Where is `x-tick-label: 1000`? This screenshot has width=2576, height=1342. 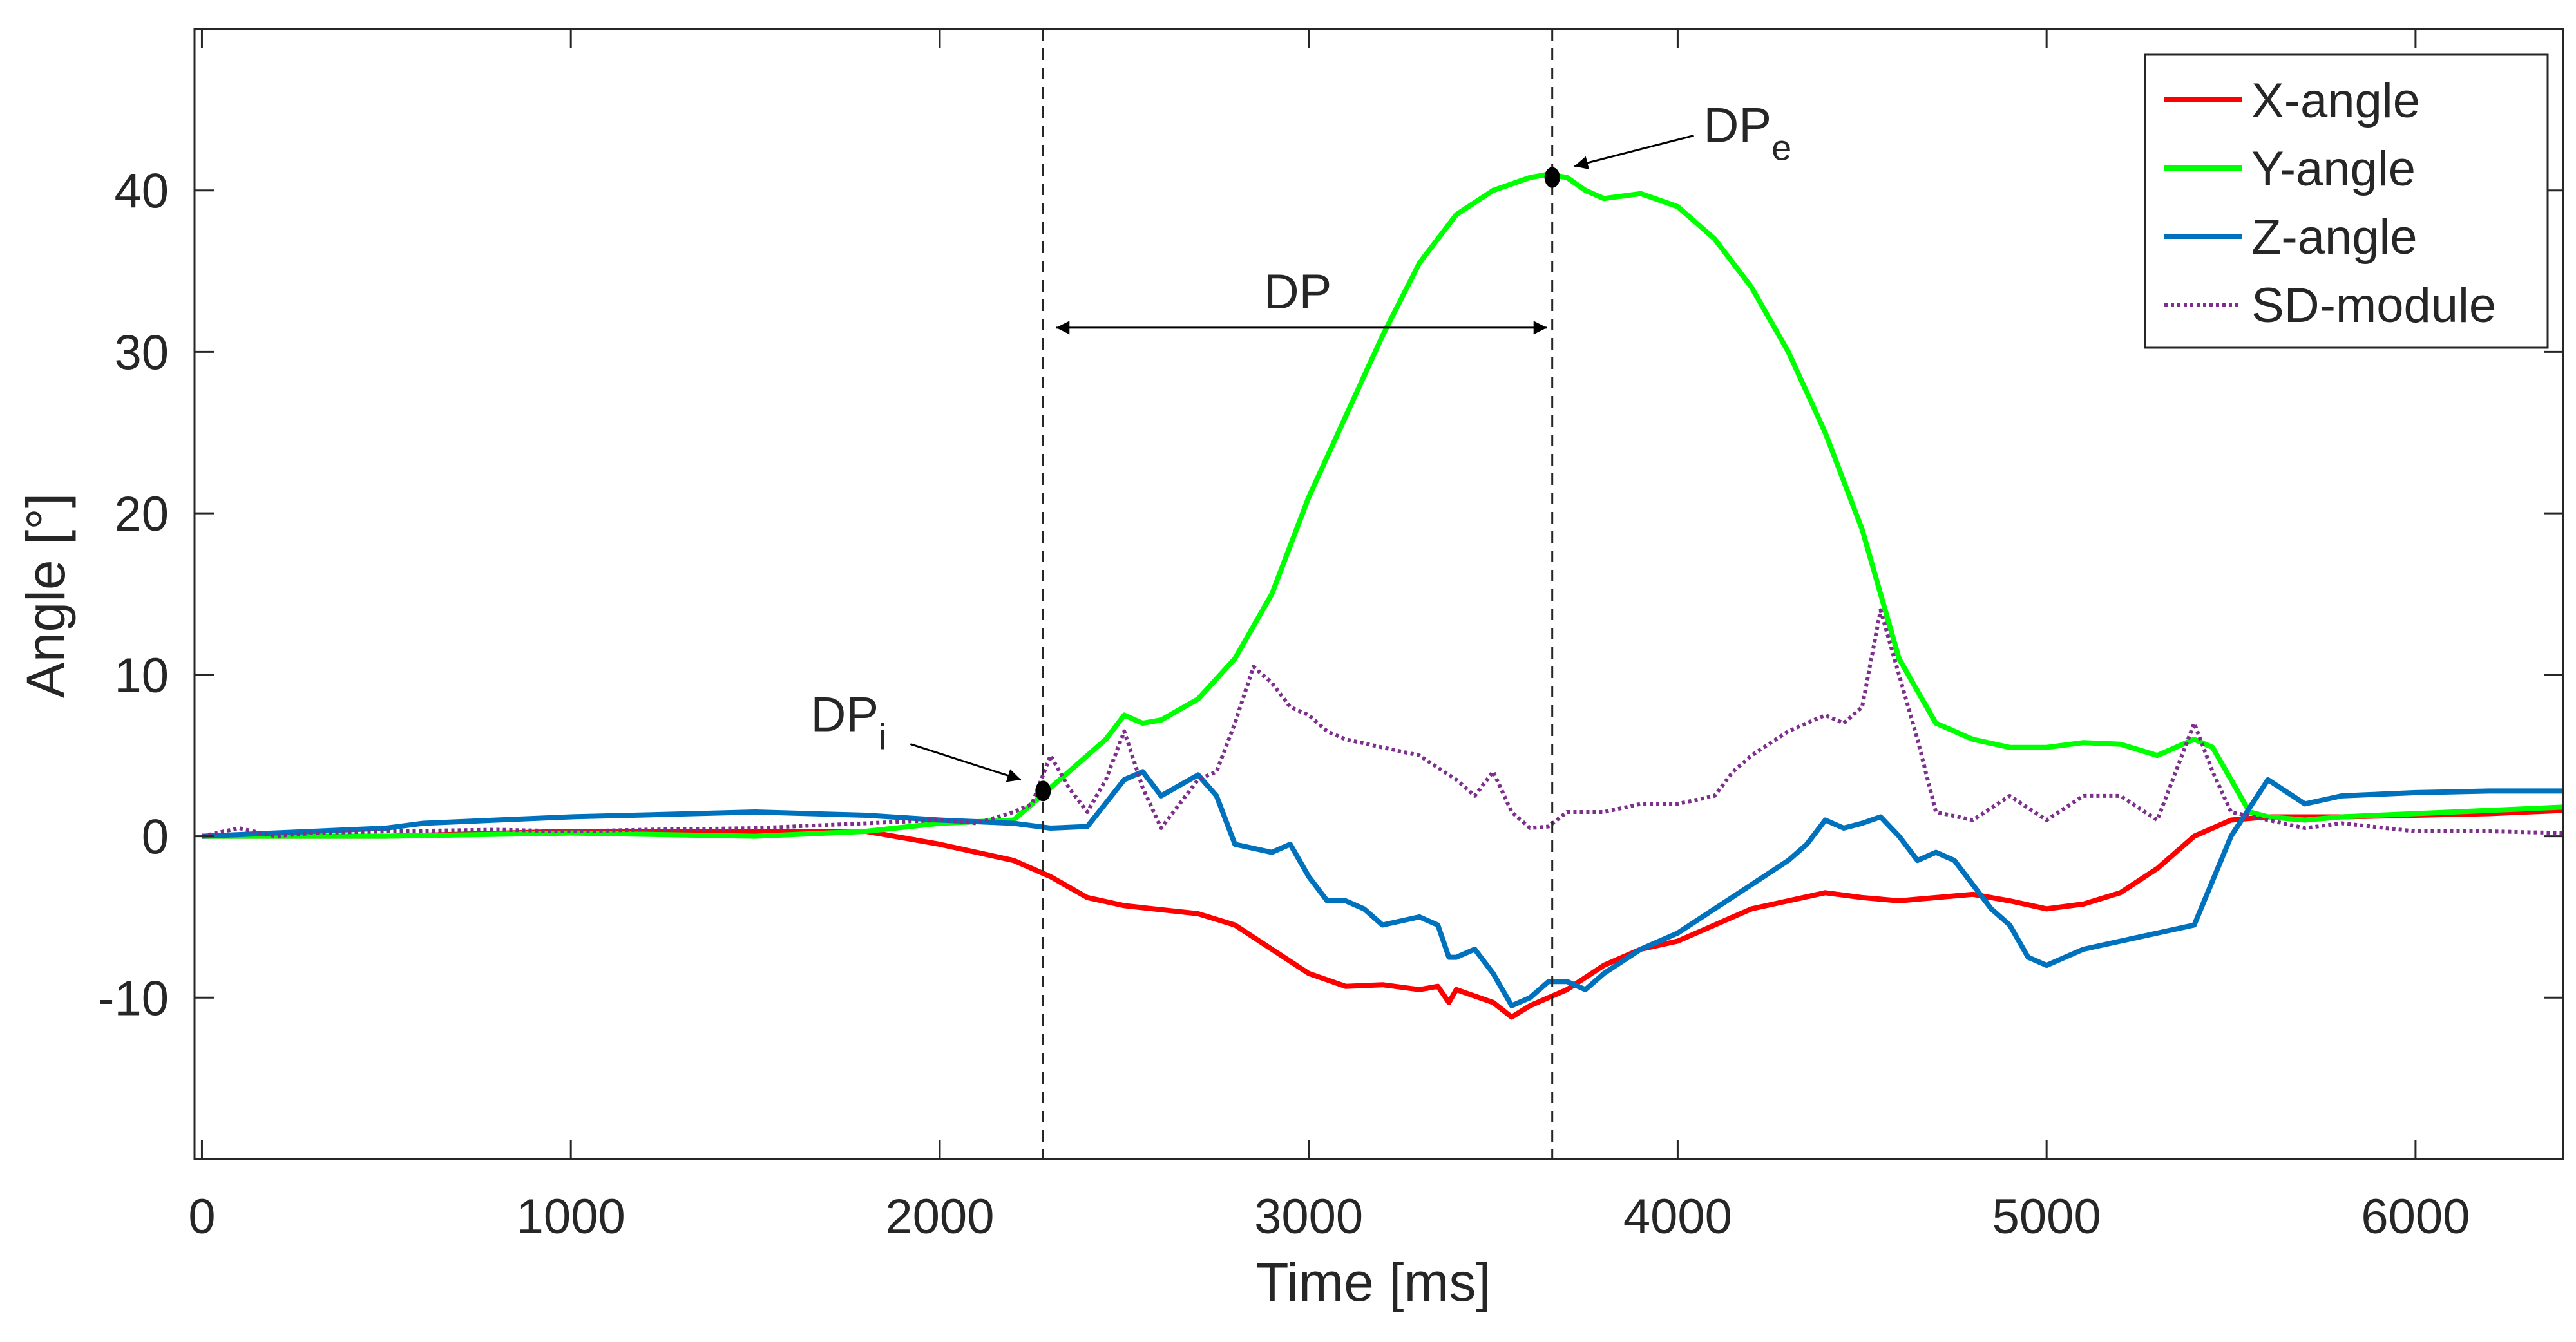 x-tick-label: 1000 is located at coordinates (571, 1216).